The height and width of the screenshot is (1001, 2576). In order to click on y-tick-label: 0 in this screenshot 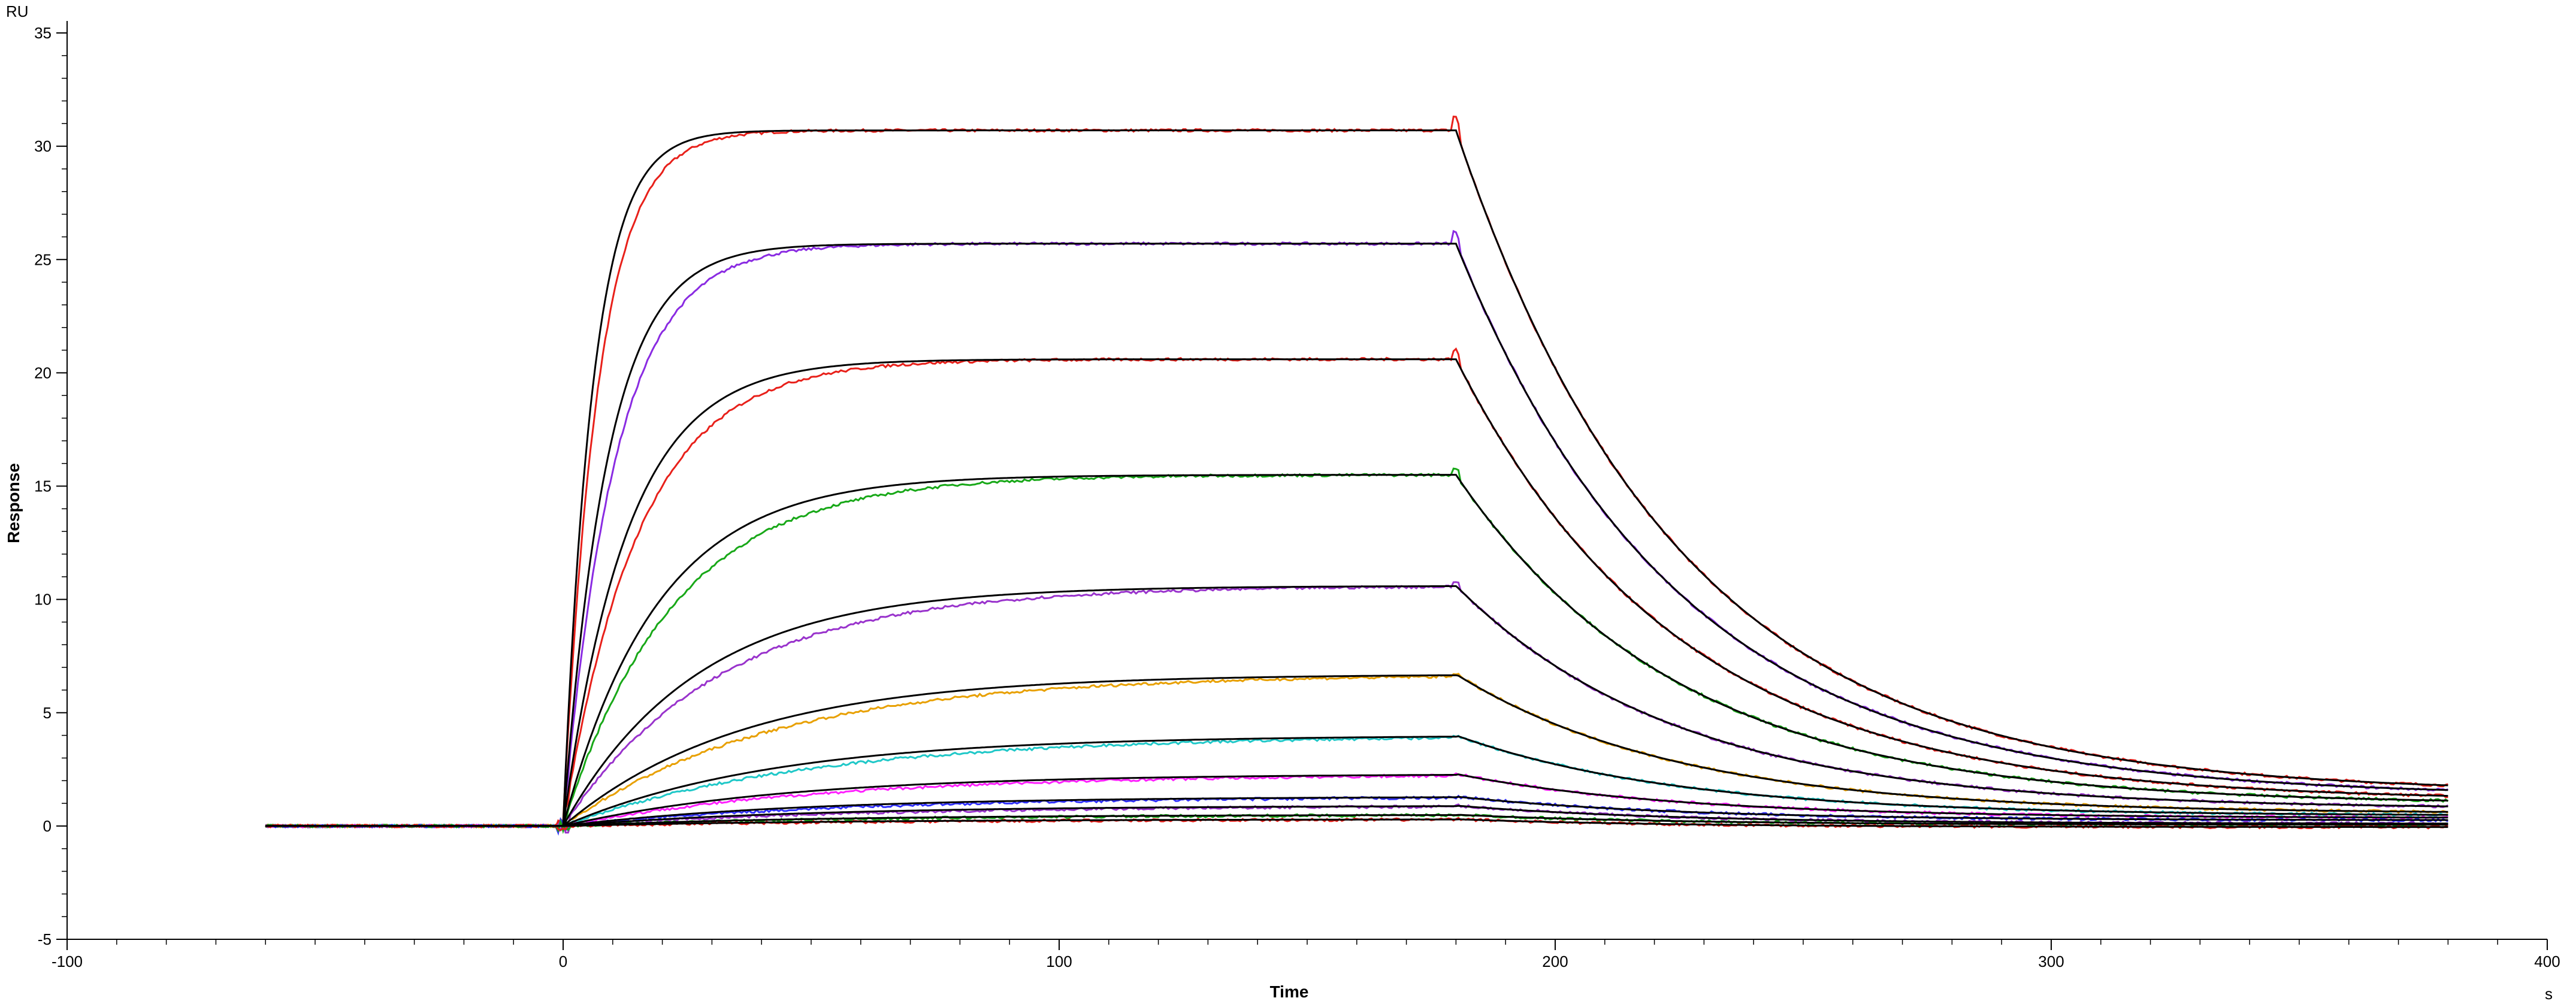, I will do `click(47, 826)`.